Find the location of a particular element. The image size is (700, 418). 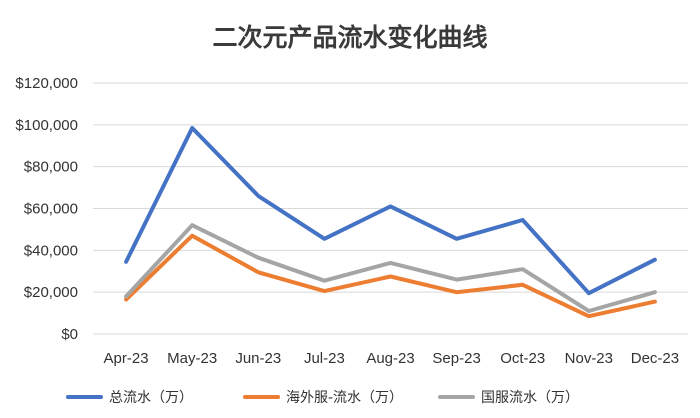

x-tick-label: Jul-23 is located at coordinates (324, 358).